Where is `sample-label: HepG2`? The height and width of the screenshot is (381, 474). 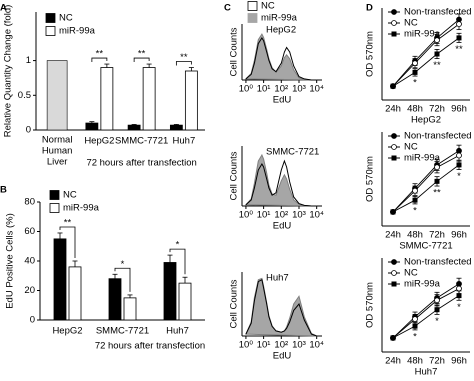
sample-label: HepG2 is located at coordinates (281, 30).